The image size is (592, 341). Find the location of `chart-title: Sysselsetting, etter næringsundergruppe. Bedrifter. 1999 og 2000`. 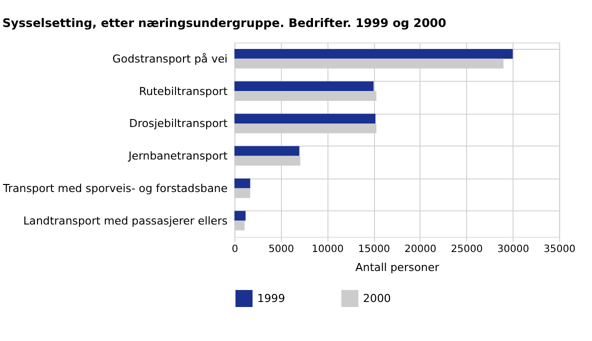

chart-title: Sysselsetting, etter næringsundergruppe. Bedrifter. 1999 og 2000 is located at coordinates (224, 23).